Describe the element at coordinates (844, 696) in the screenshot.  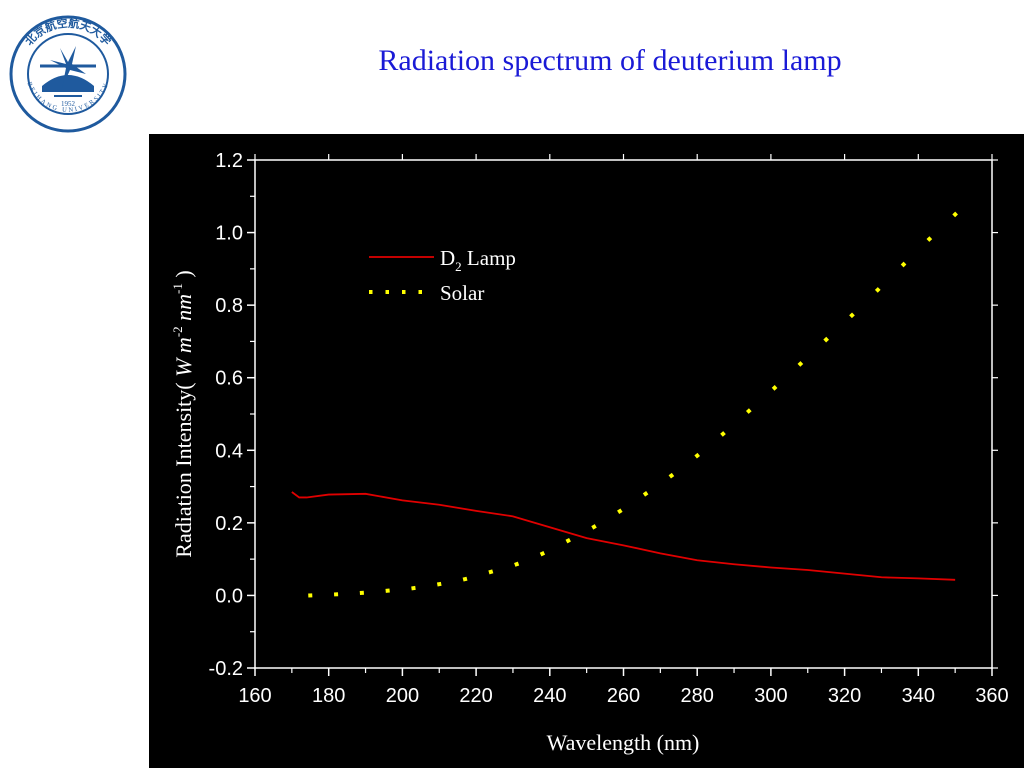
I see `x-tick-label: 320` at that location.